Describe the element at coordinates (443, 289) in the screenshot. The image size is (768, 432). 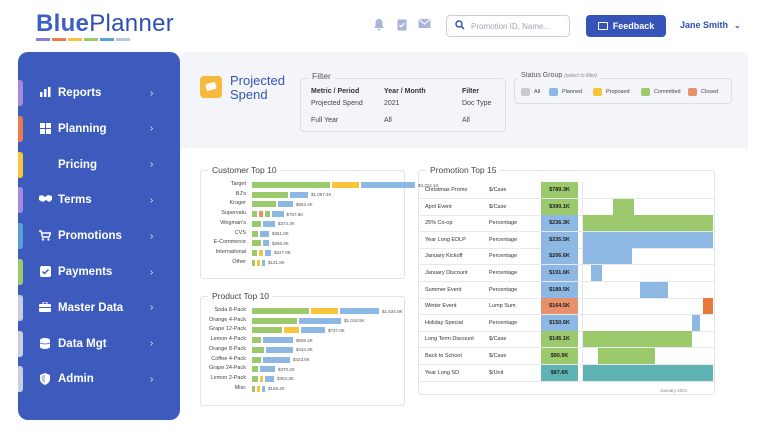
I see `promo-name: Summer Event` at that location.